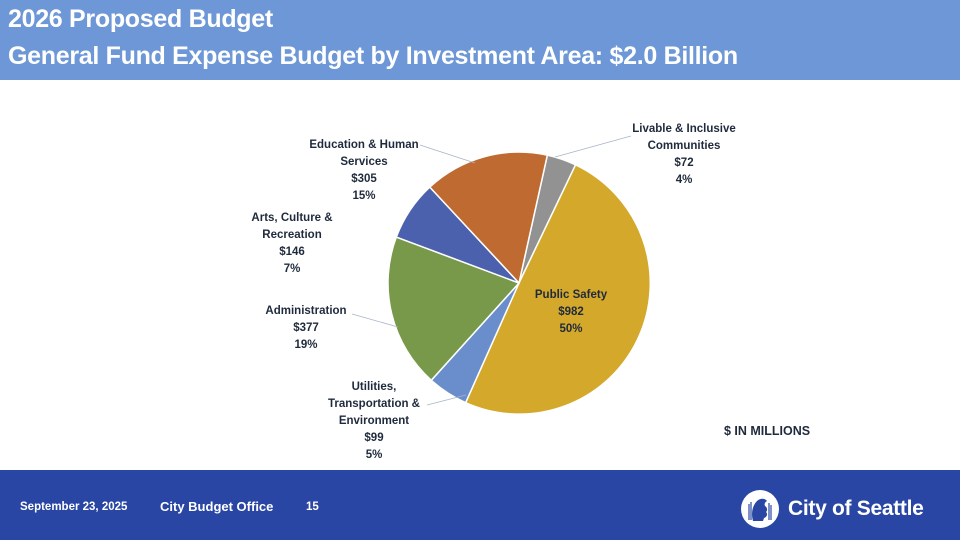  What do you see at coordinates (291, 243) in the screenshot?
I see `data-label-arts-culture-recreation: Arts, Culture & Recreation $146 7%` at bounding box center [291, 243].